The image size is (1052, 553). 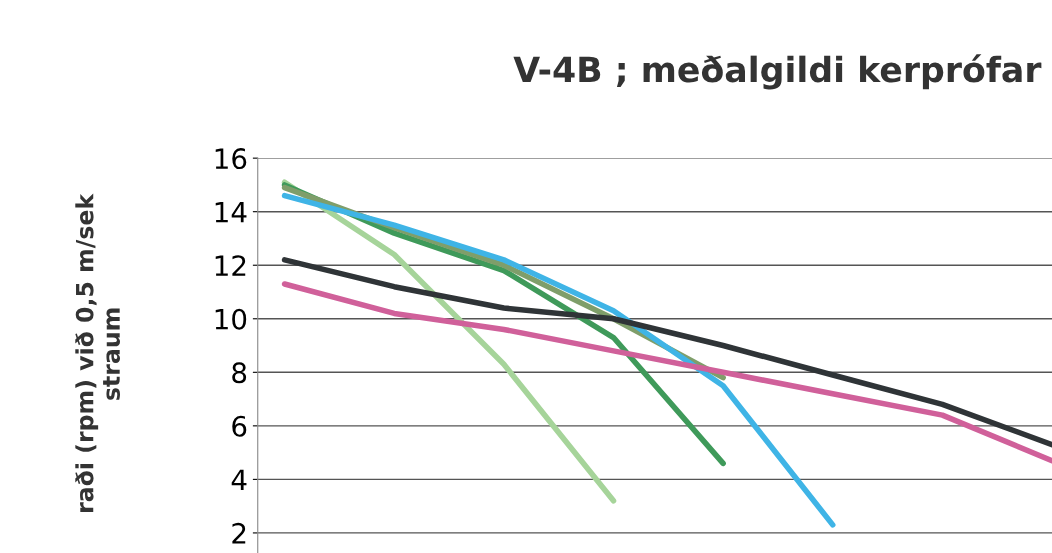 I want to click on y-tick-label: 4, so click(x=239, y=479).